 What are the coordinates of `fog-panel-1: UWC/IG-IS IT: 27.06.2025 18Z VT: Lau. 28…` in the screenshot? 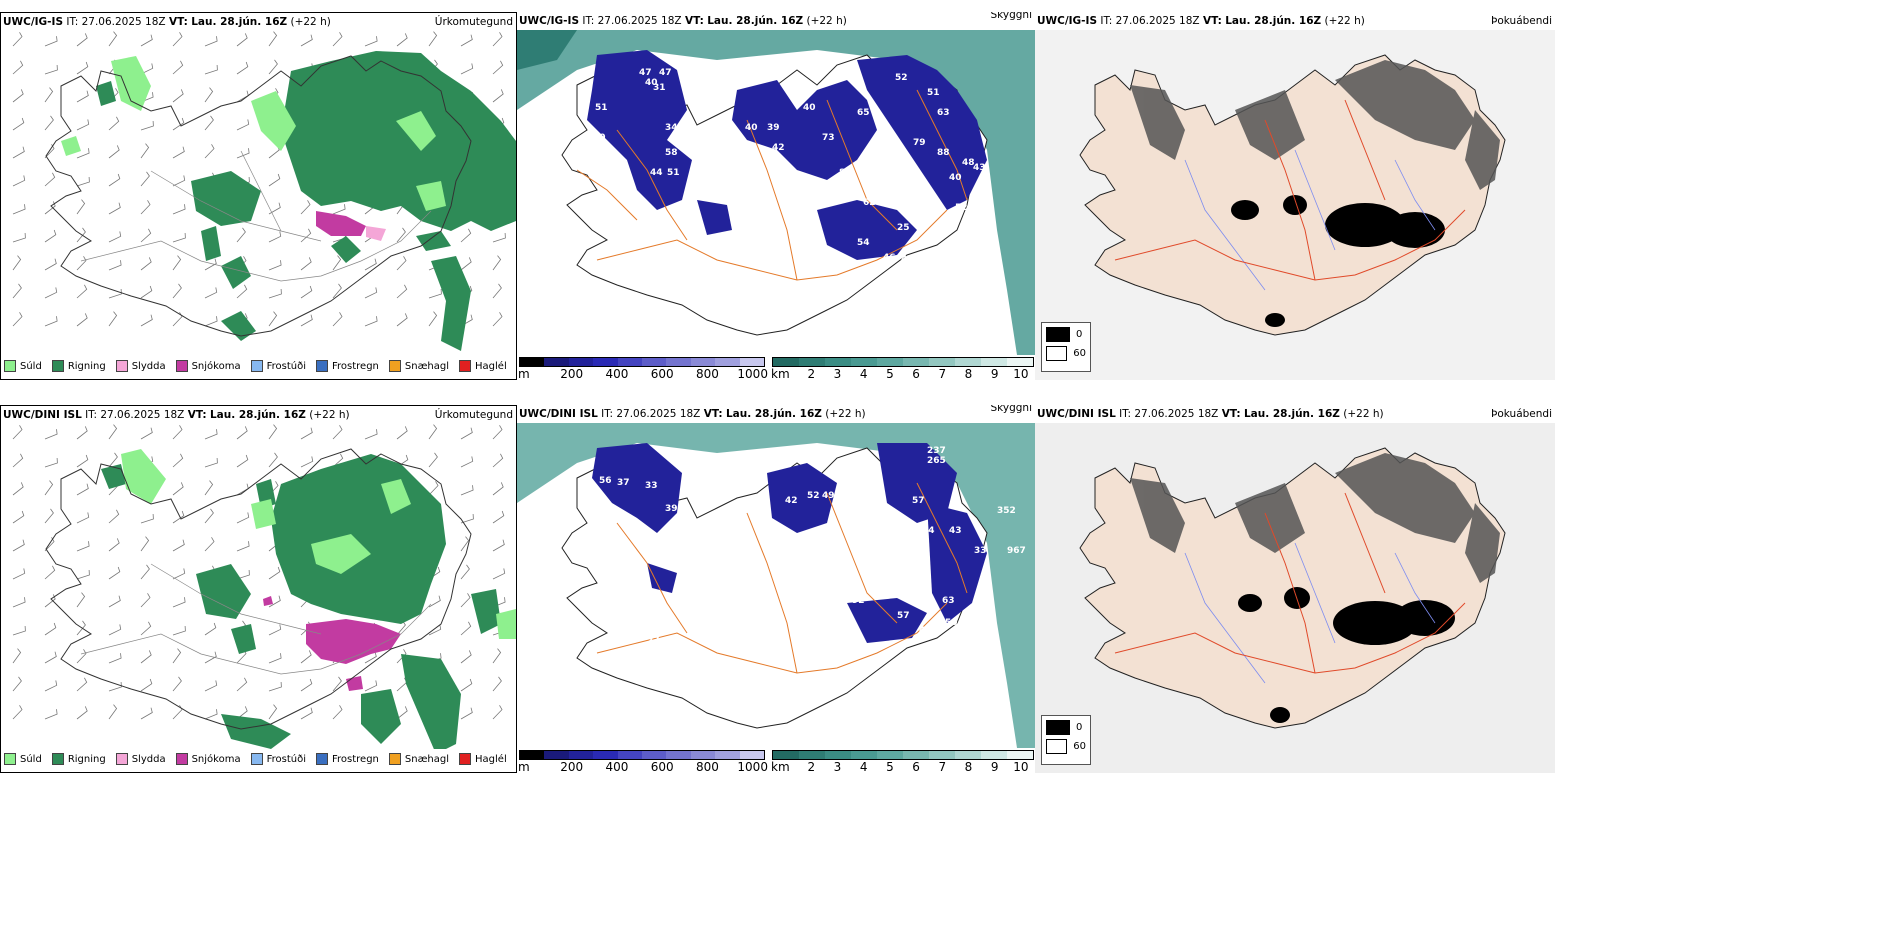 It's located at (1295, 196).